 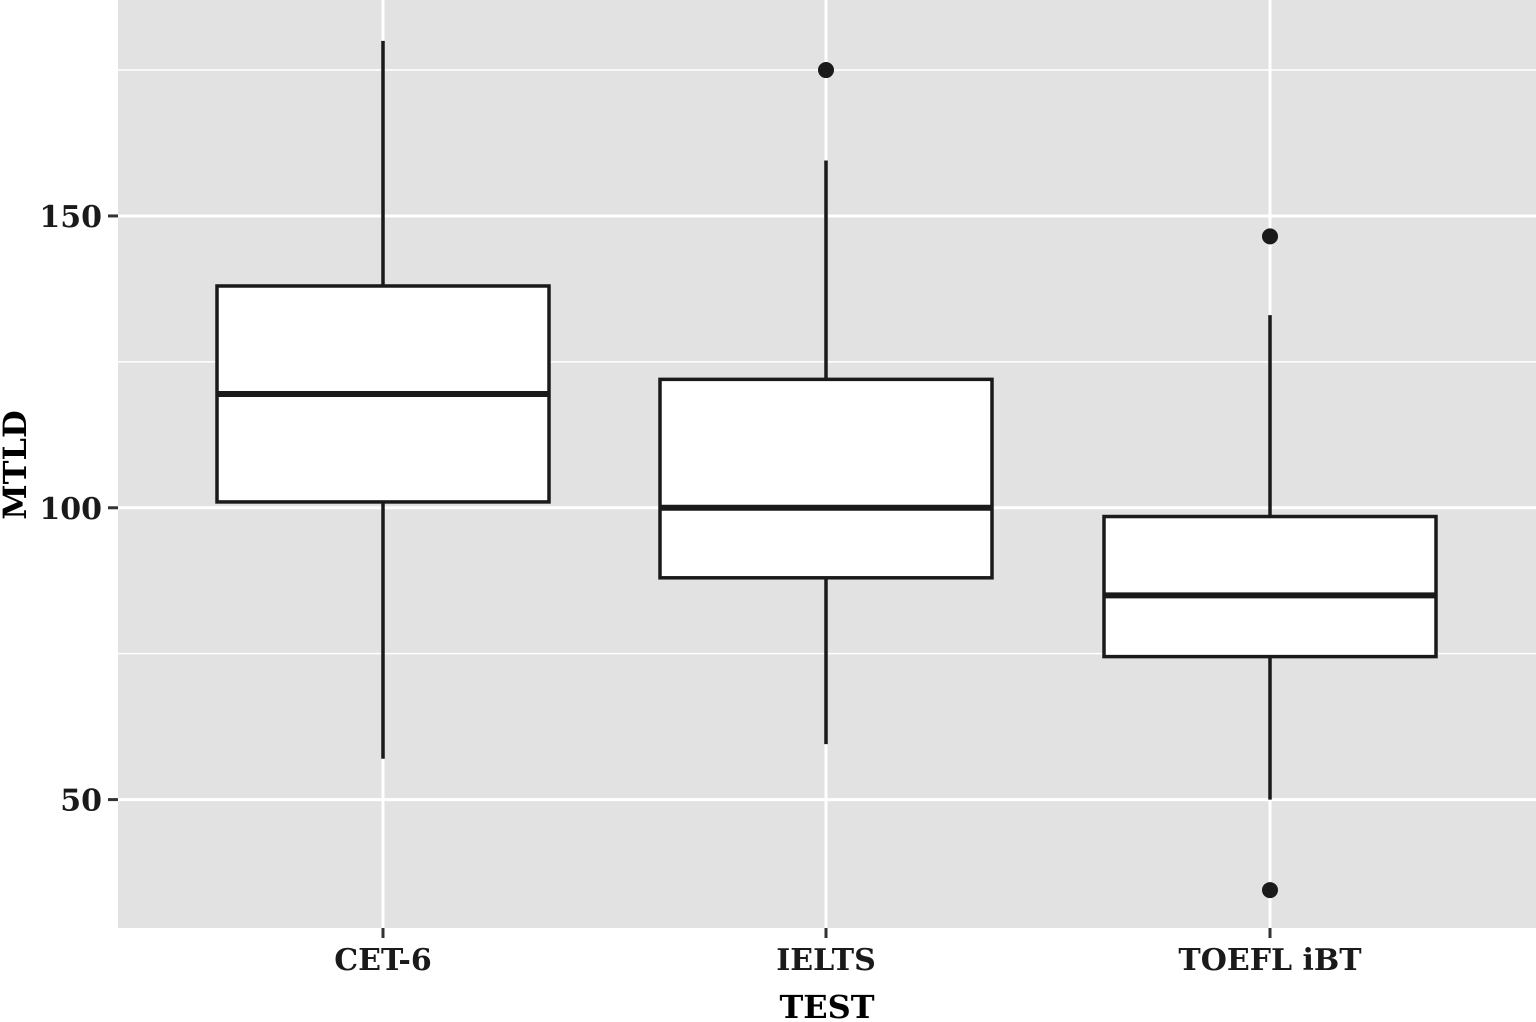 I want to click on box-toefl-ibt, so click(x=1270, y=563).